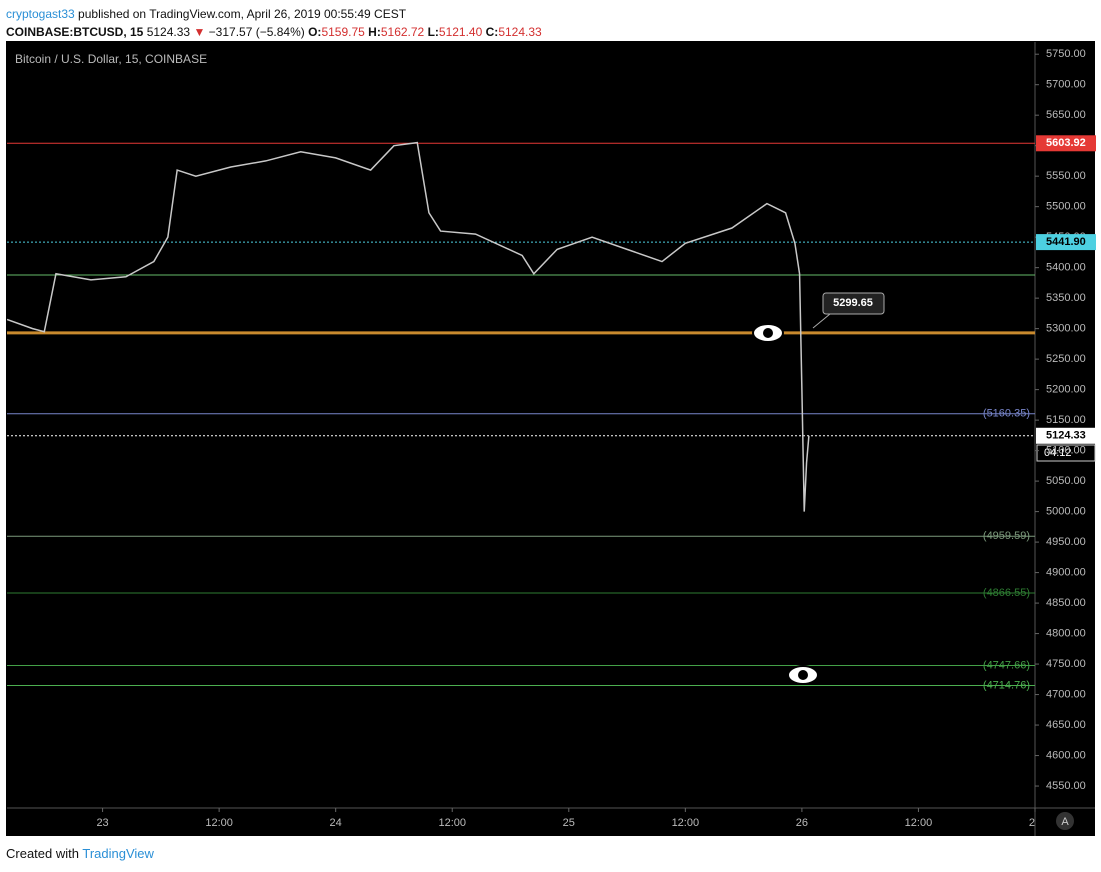 Image resolution: width=1101 pixels, height=872 pixels. I want to click on x-tick-label: 27, so click(1035, 823).